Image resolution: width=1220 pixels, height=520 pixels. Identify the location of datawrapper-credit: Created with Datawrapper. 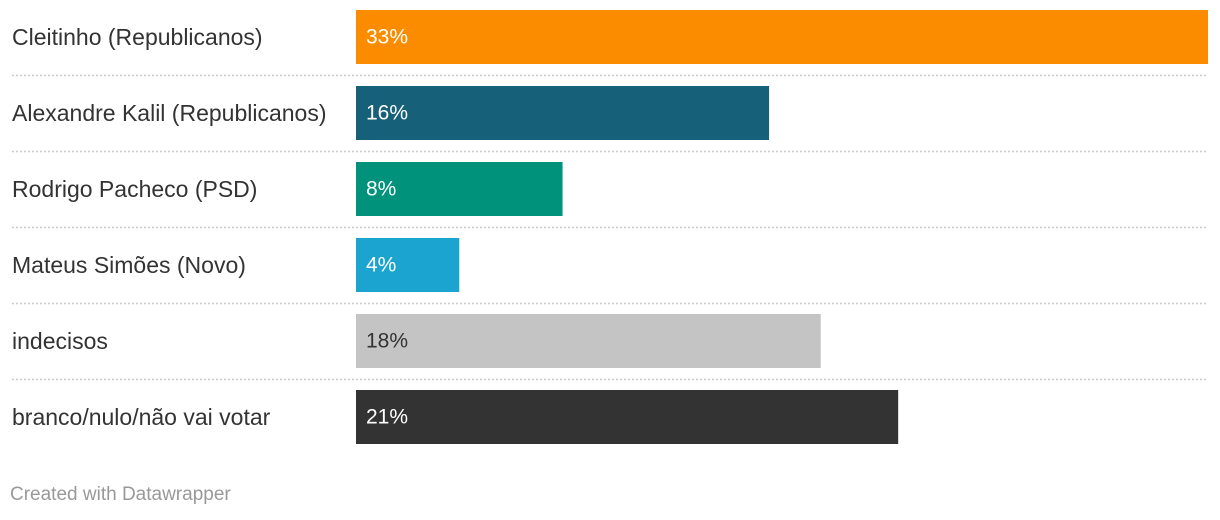
(120, 494).